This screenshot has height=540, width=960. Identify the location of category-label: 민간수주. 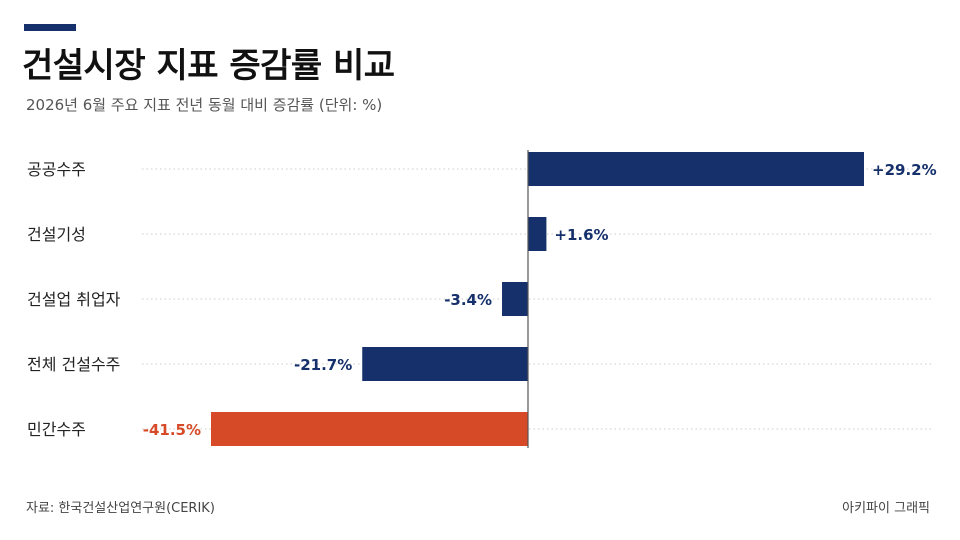
(56, 429).